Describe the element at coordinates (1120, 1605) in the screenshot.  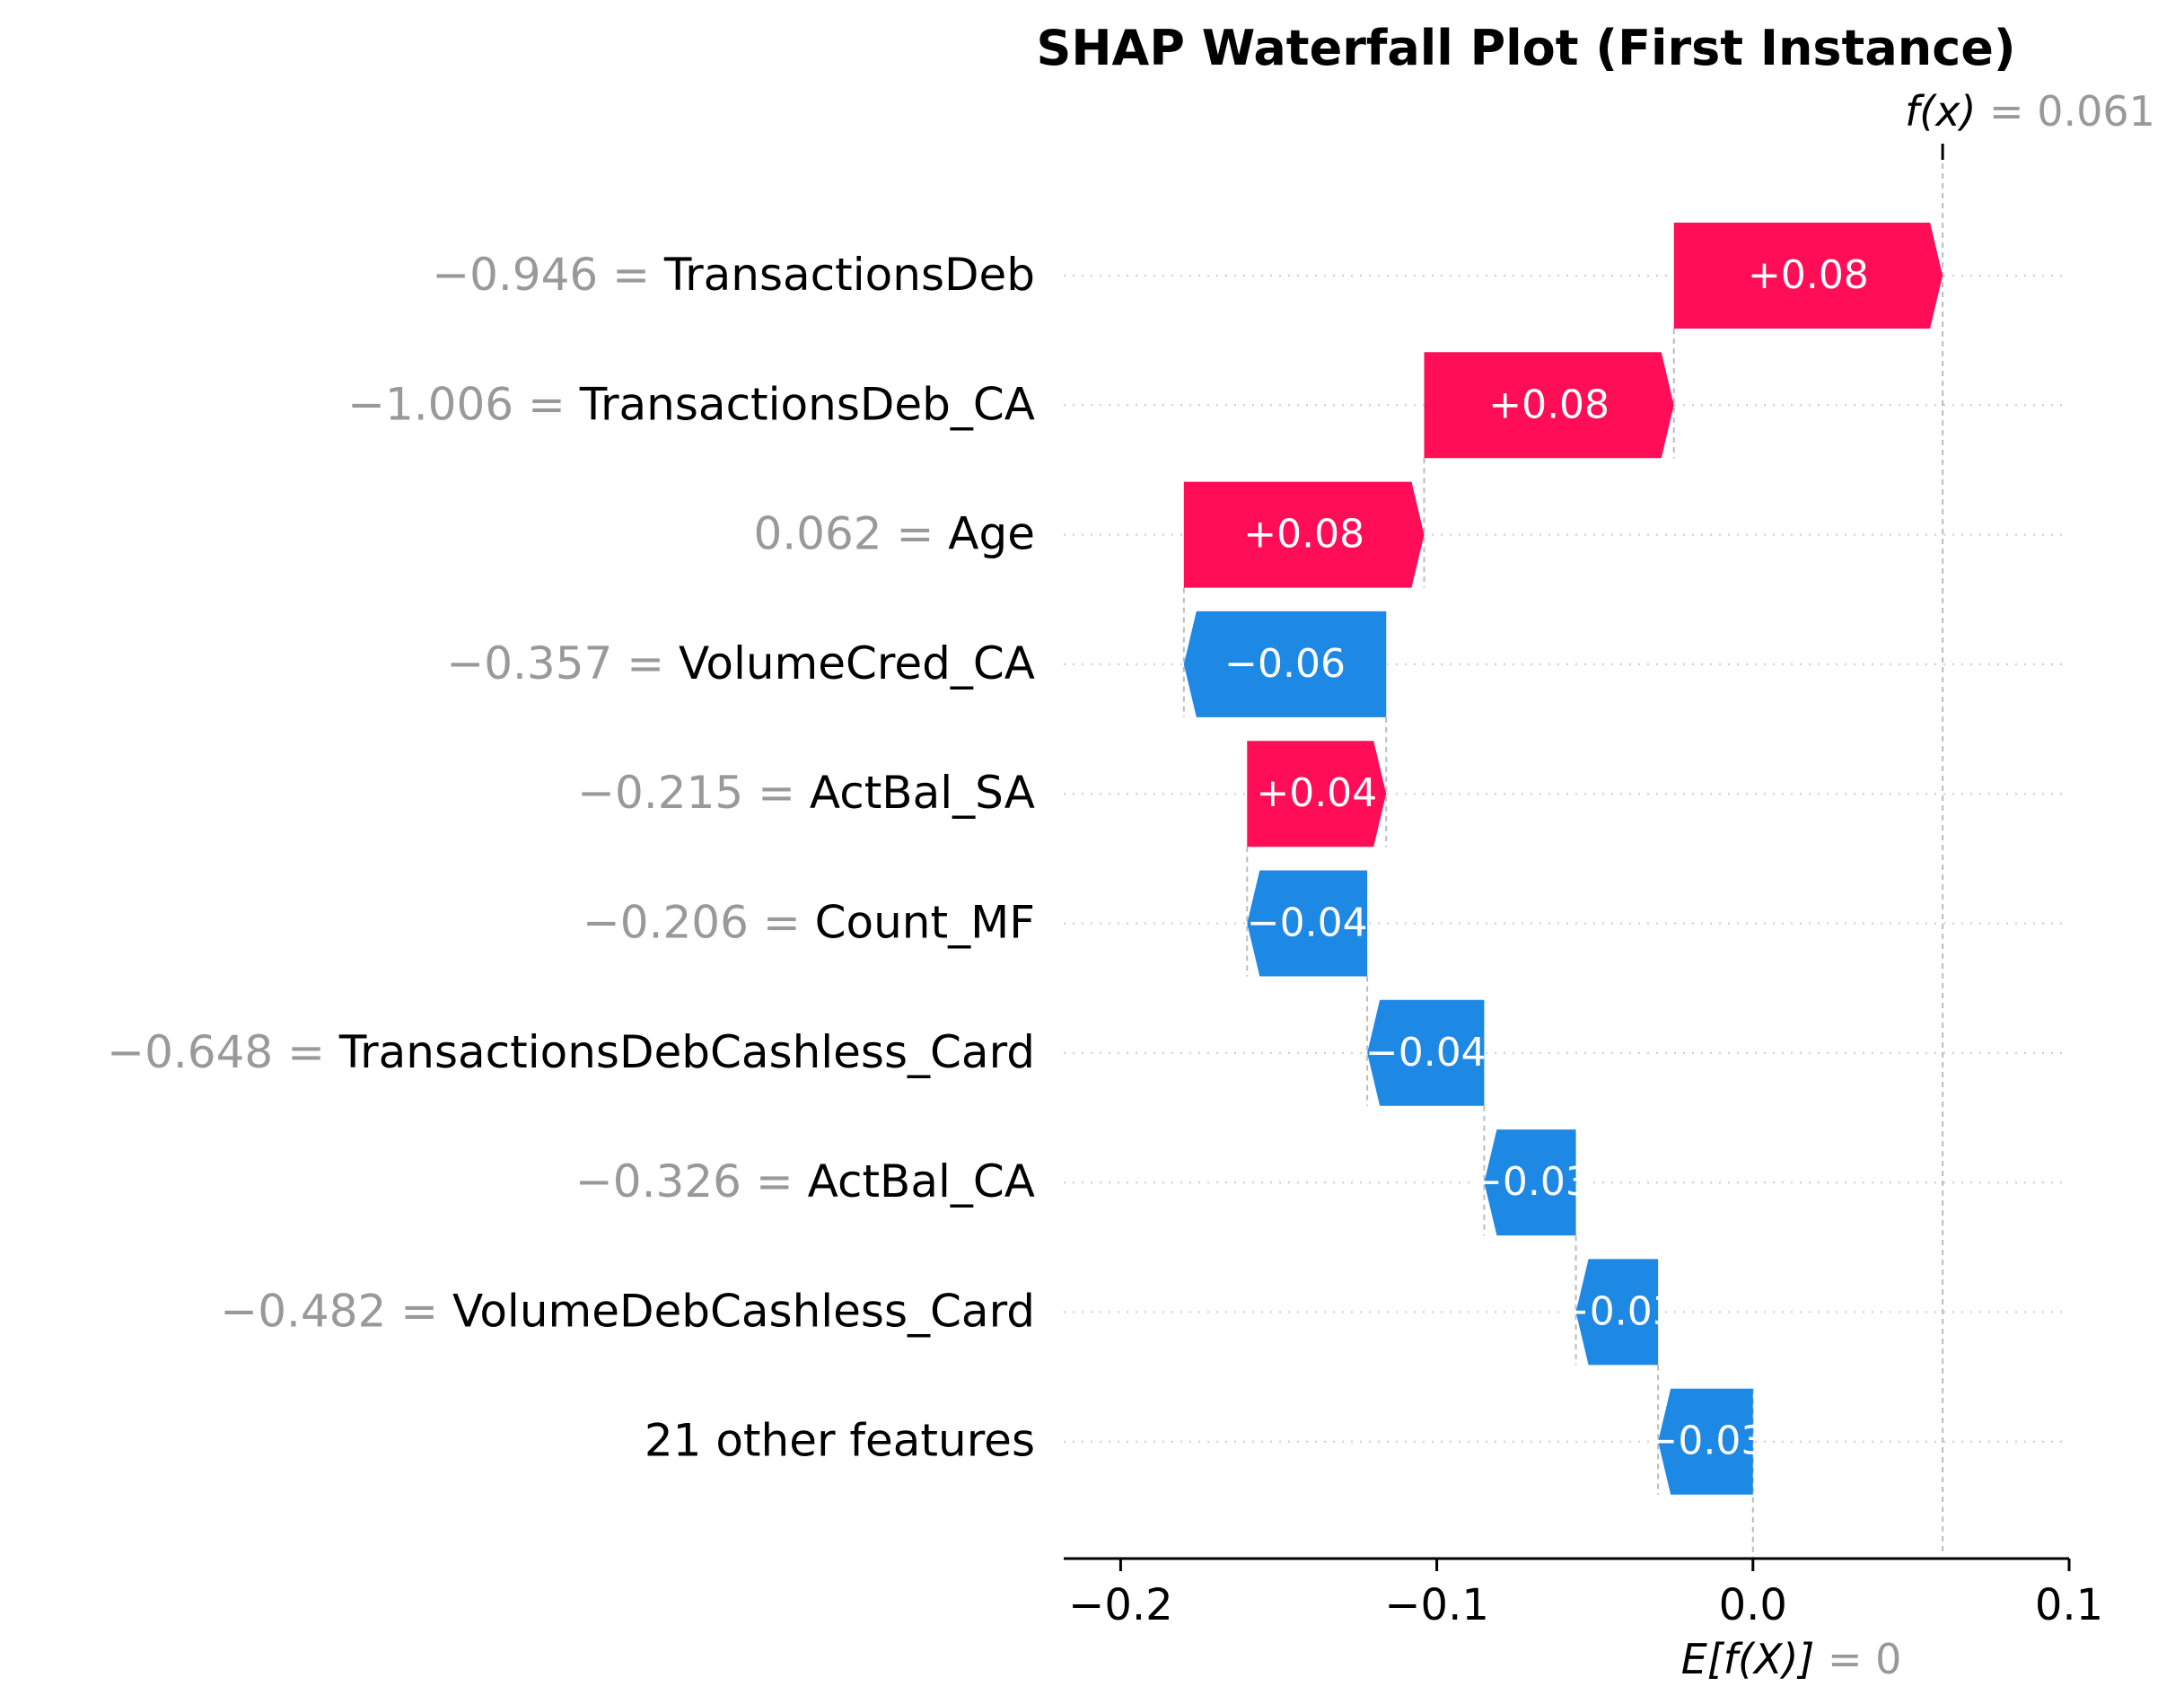
I see `x-tick-label: −0.2` at that location.